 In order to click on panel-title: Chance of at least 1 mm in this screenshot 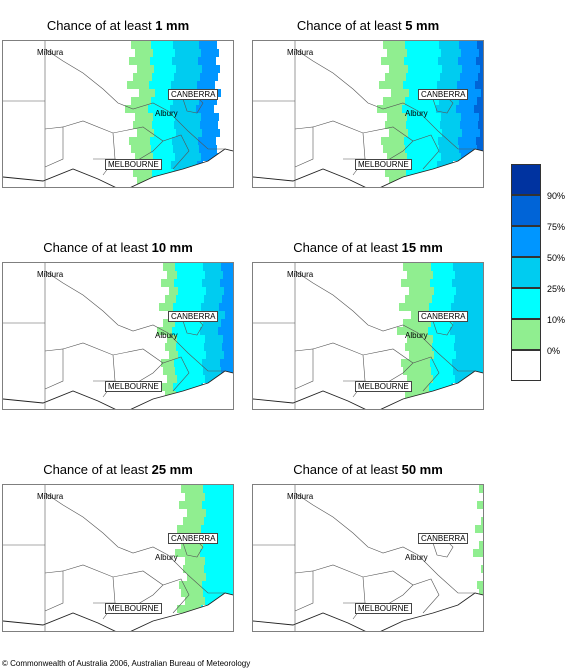, I will do `click(118, 25)`.